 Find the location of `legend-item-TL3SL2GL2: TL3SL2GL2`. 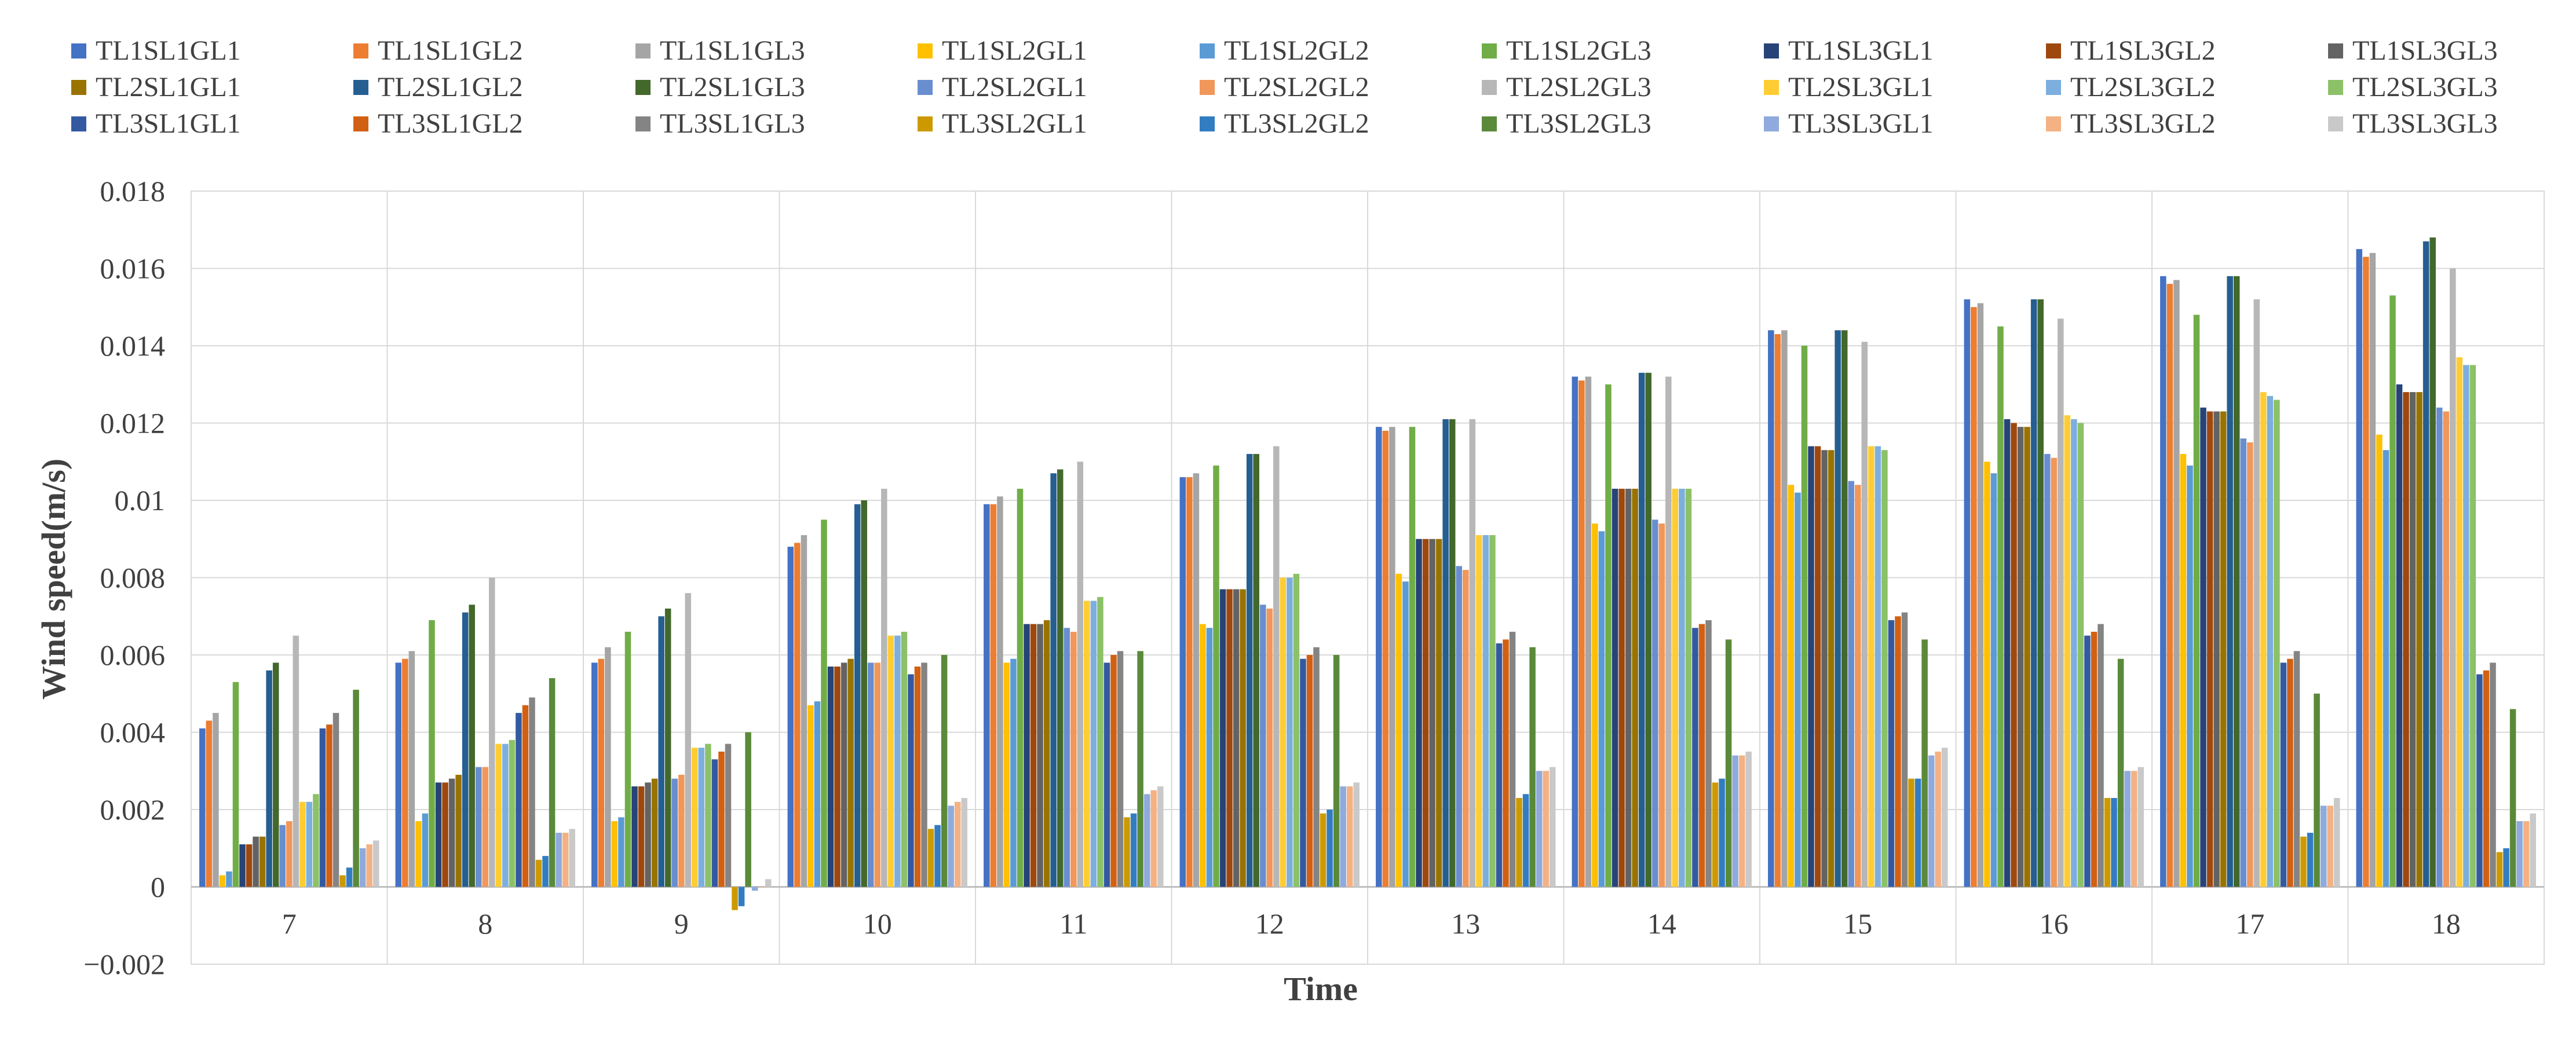

legend-item-TL3SL2GL2: TL3SL2GL2 is located at coordinates (1284, 123).